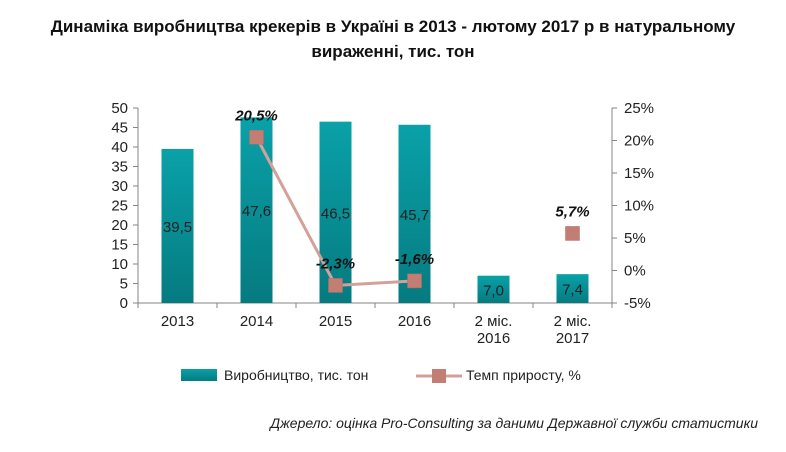 This screenshot has height=452, width=786. What do you see at coordinates (124, 284) in the screenshot?
I see `left-tick-label: 5` at bounding box center [124, 284].